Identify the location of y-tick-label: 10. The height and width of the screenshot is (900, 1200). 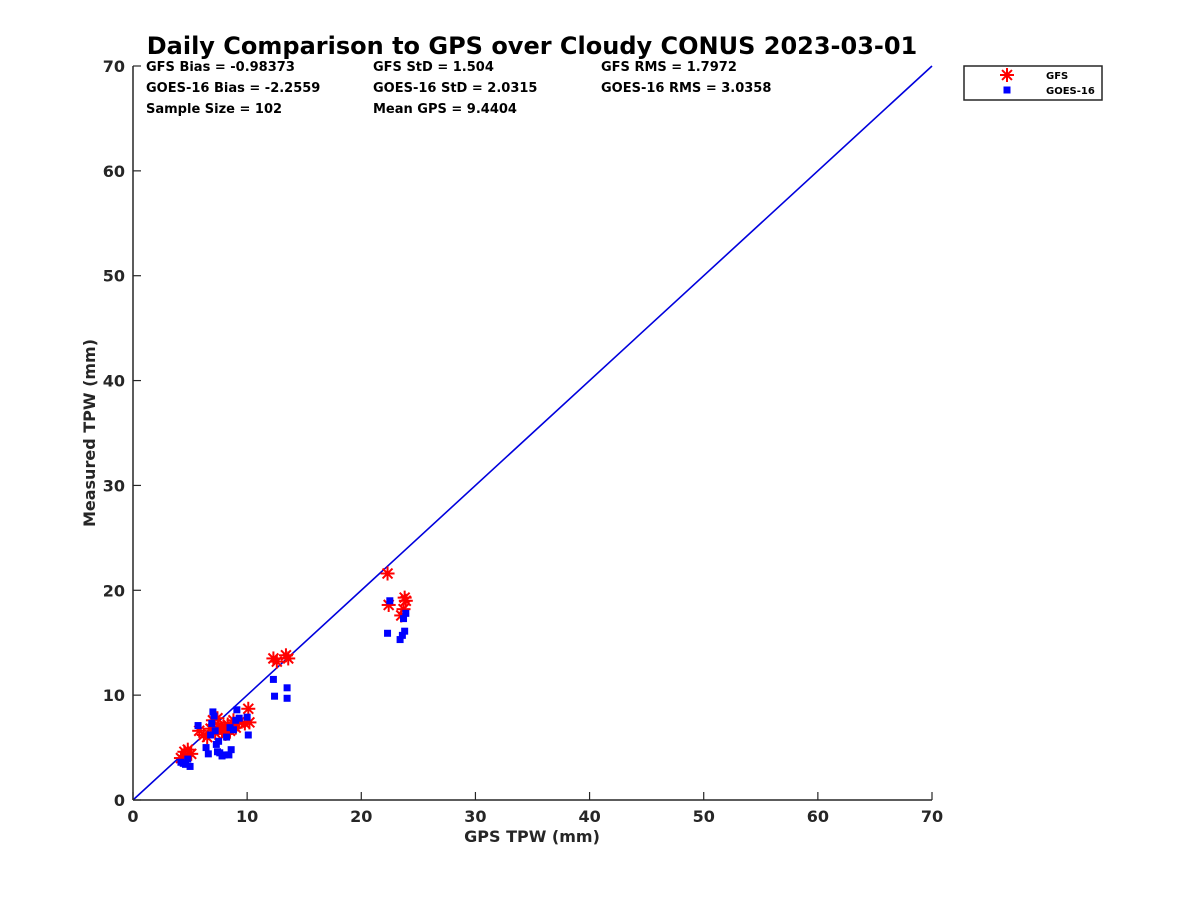
(114, 695).